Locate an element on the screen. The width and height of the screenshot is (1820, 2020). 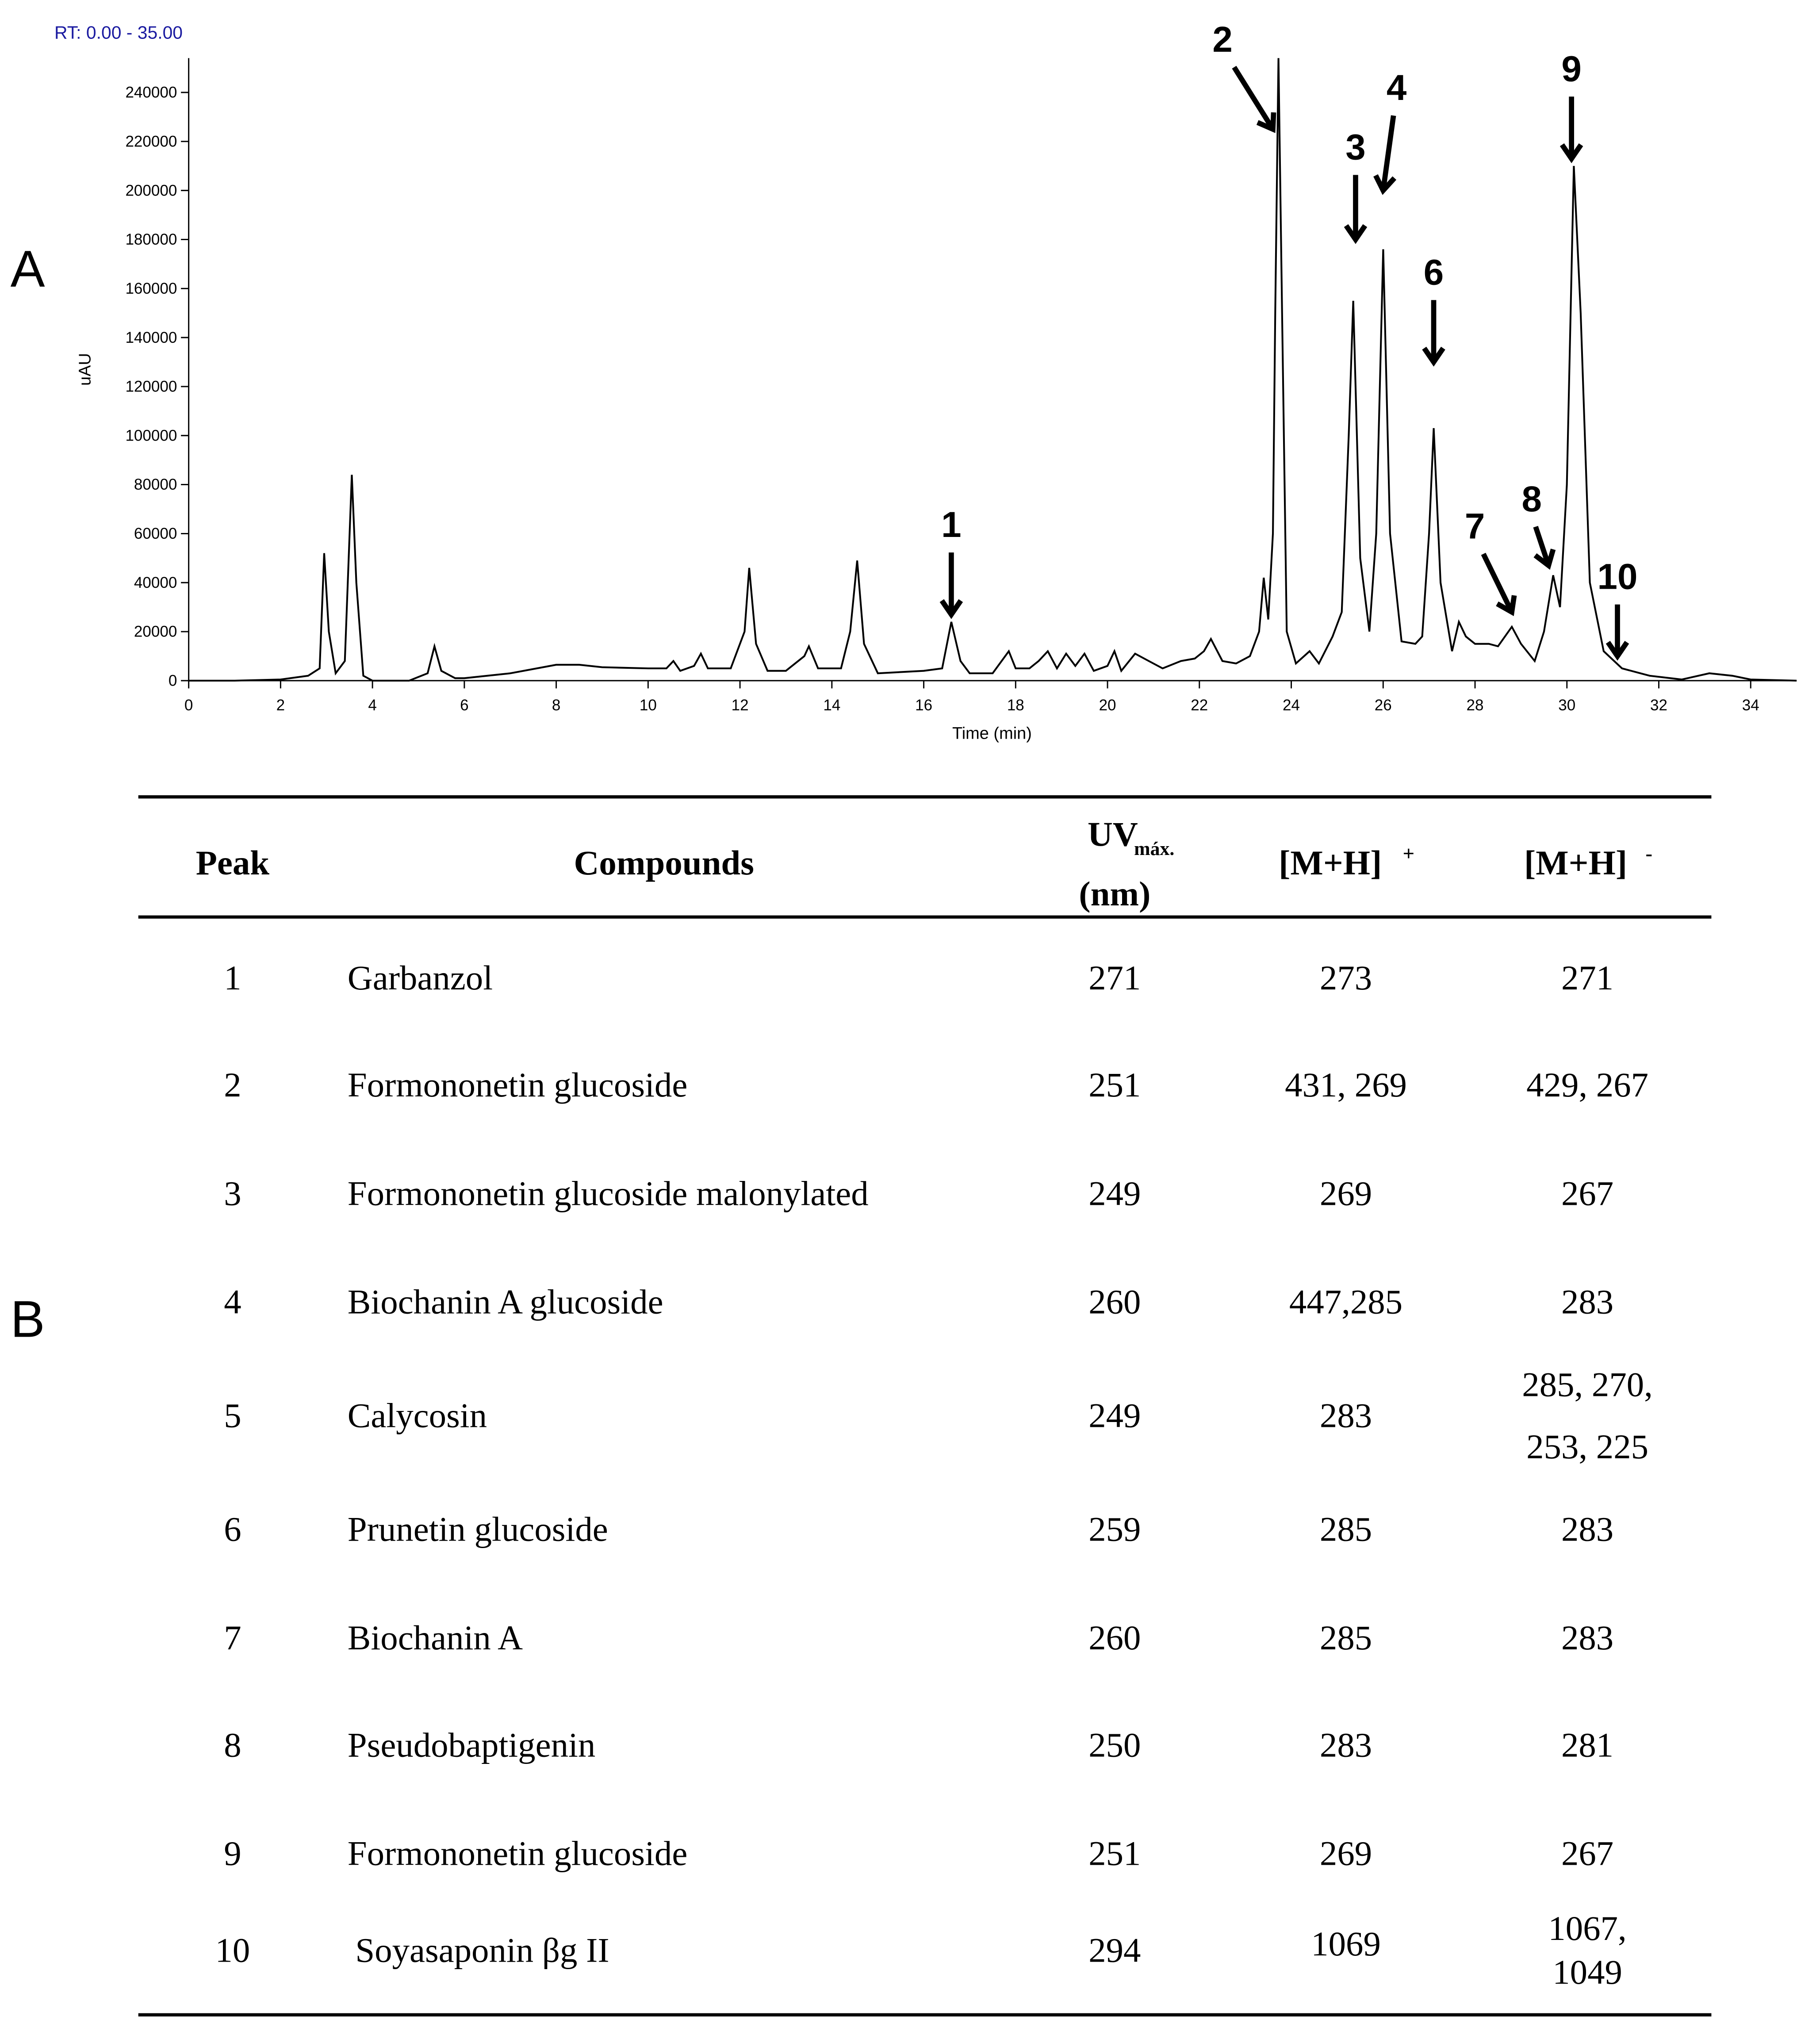
x-tick-label: 24 is located at coordinates (1291, 705).